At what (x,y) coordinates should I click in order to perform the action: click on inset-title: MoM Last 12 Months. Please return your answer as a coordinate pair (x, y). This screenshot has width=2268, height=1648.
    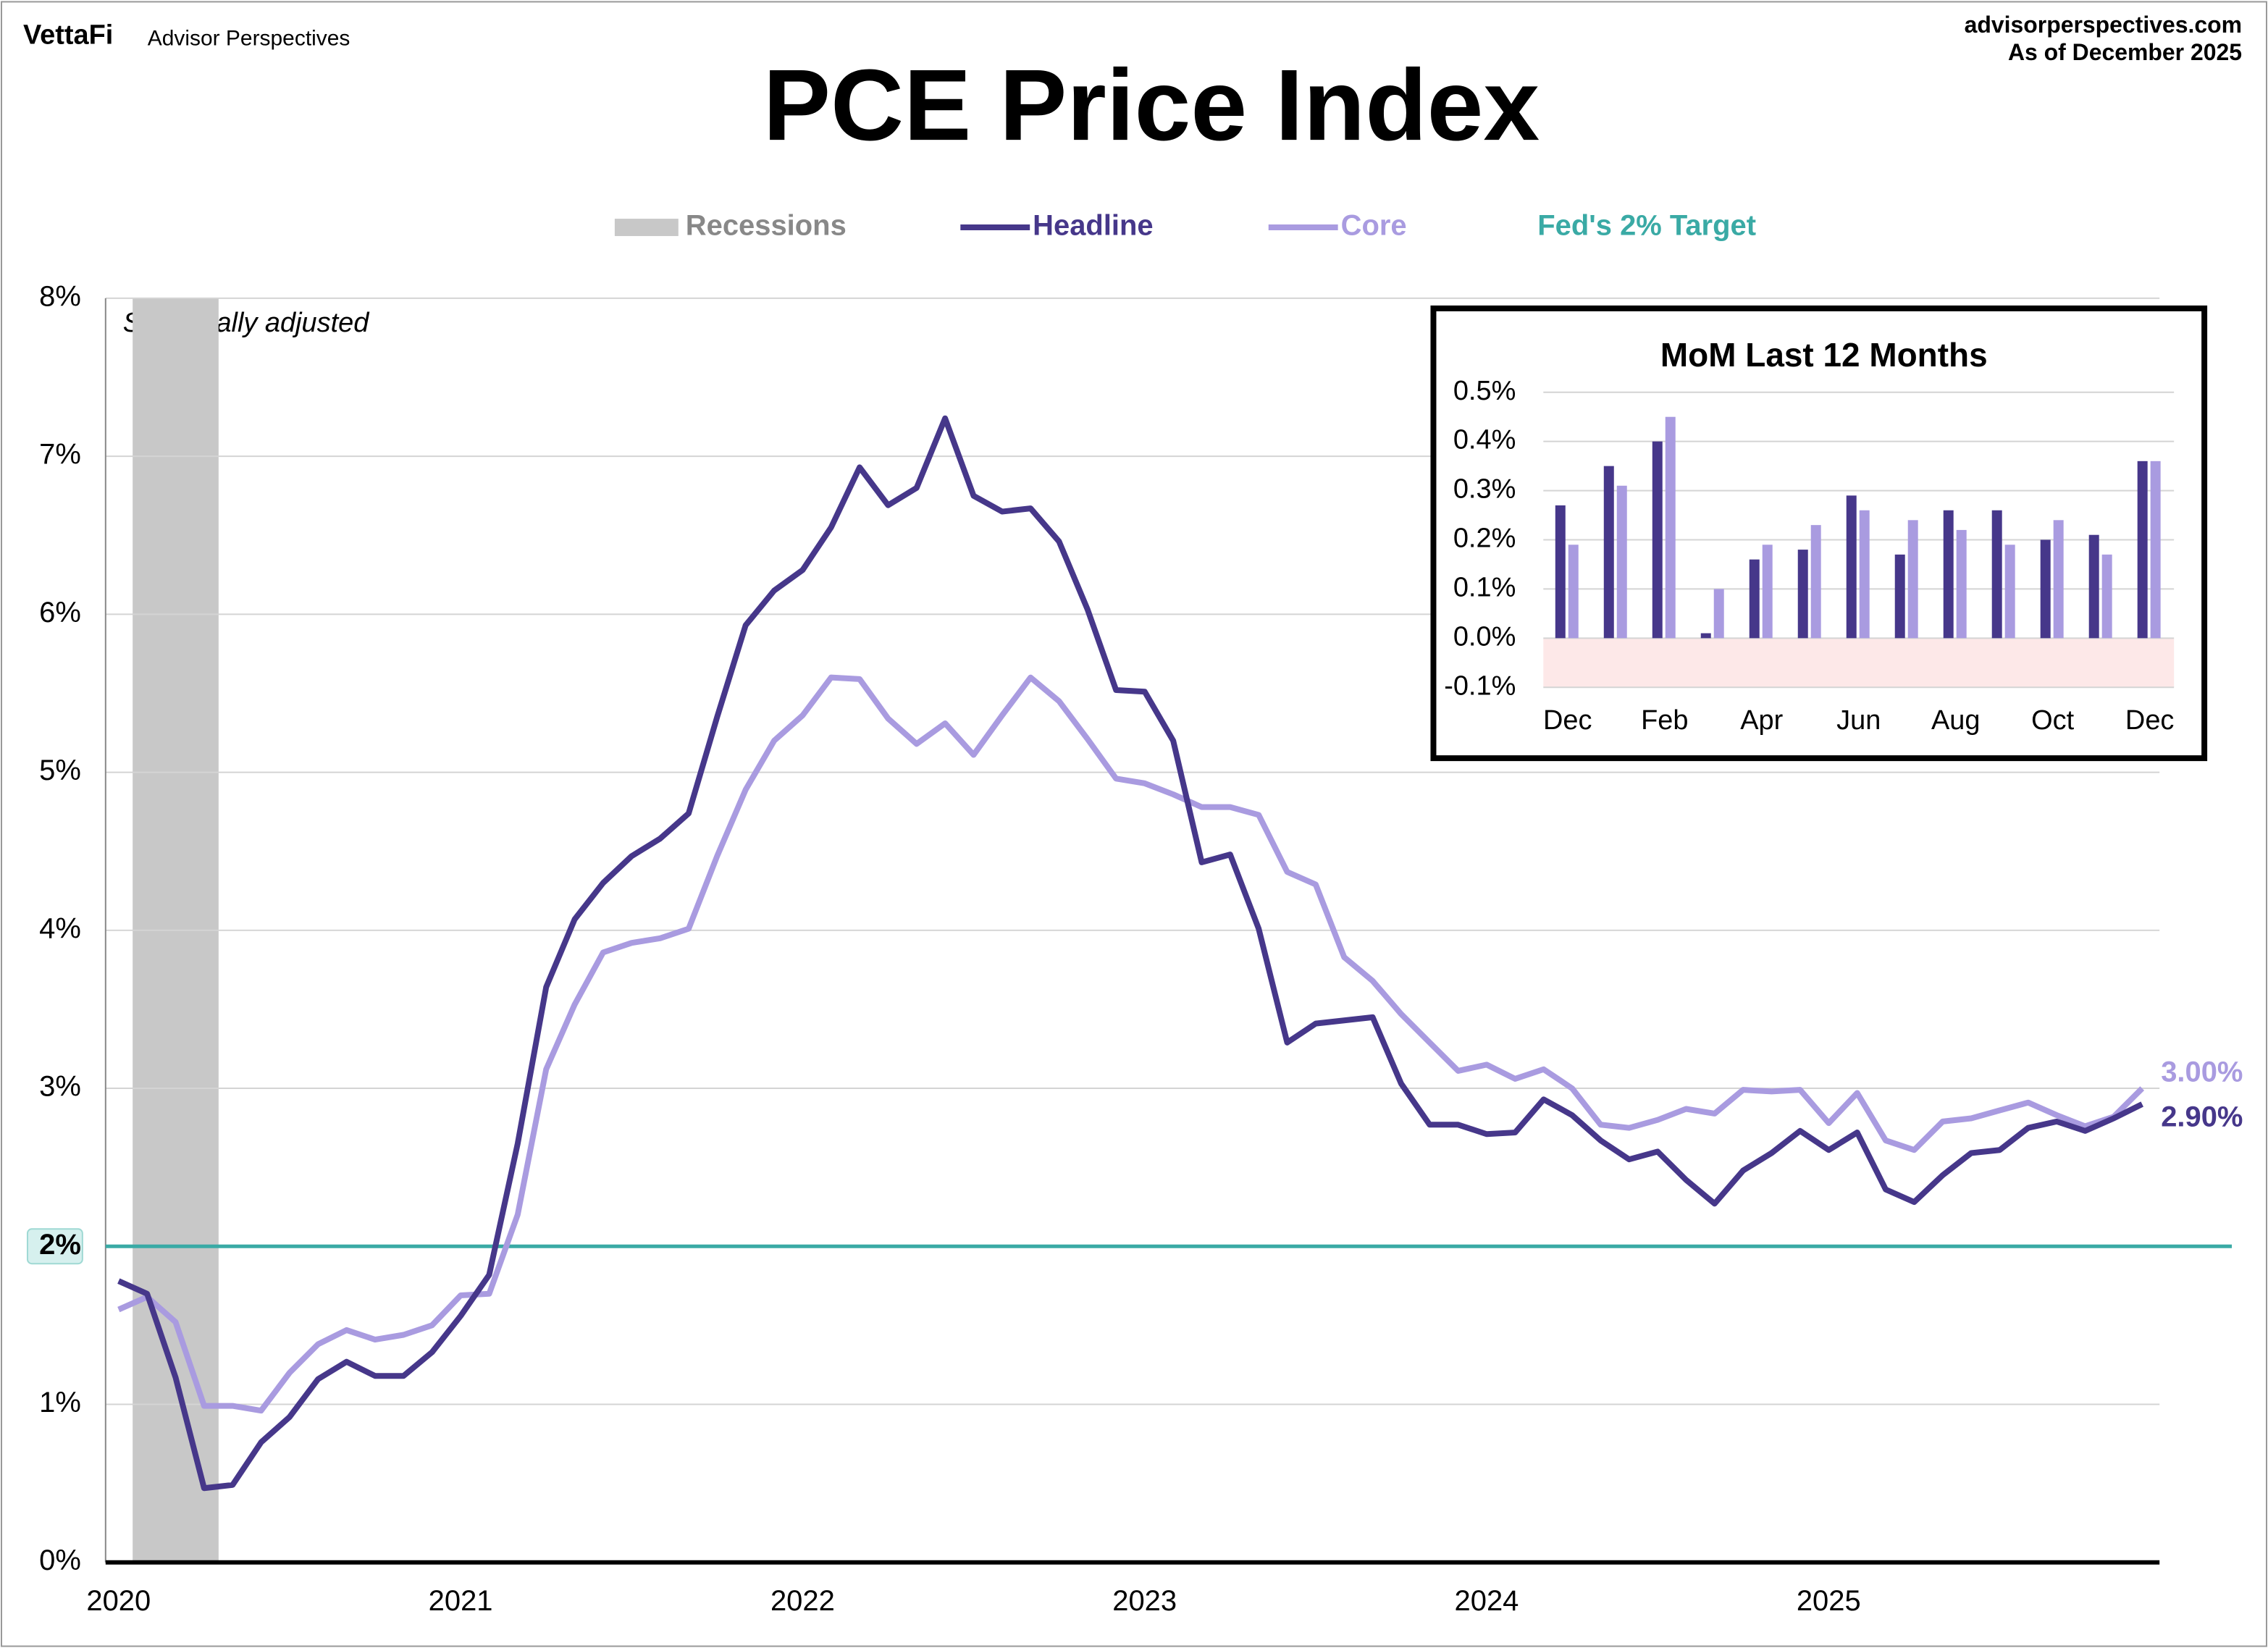
    Looking at the image, I should click on (1824, 355).